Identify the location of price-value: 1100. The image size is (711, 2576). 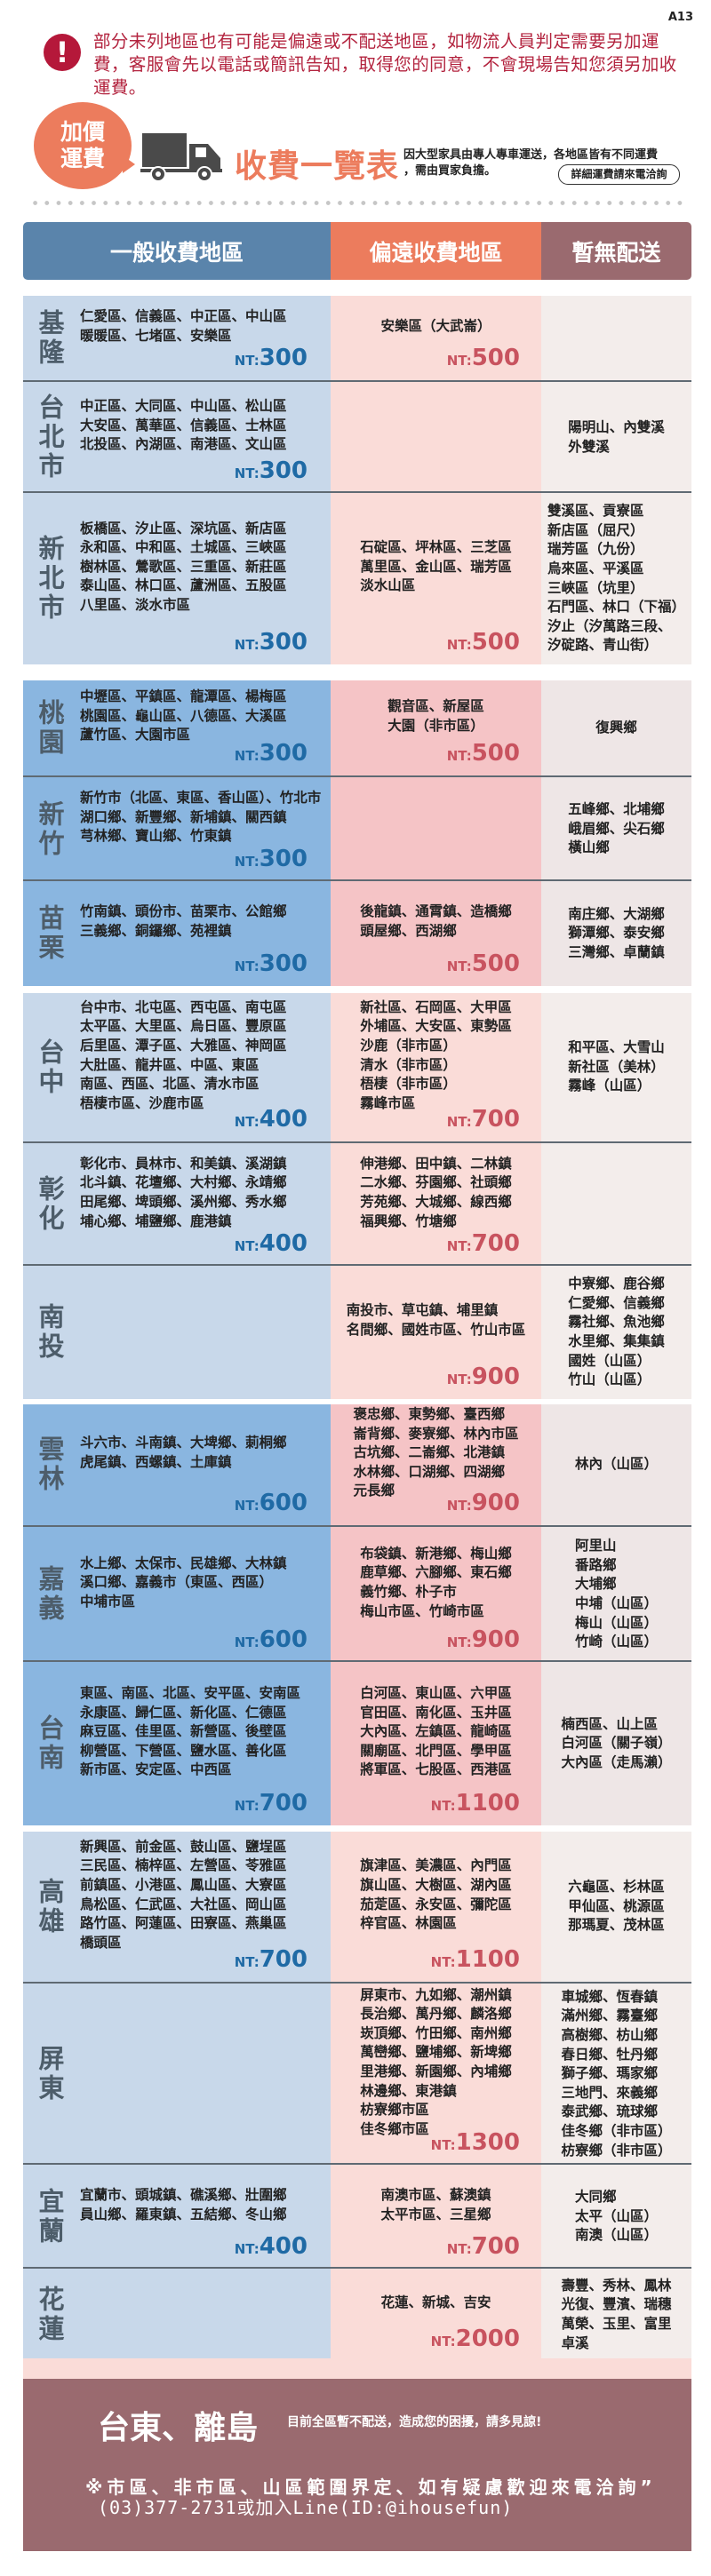
(487, 1803).